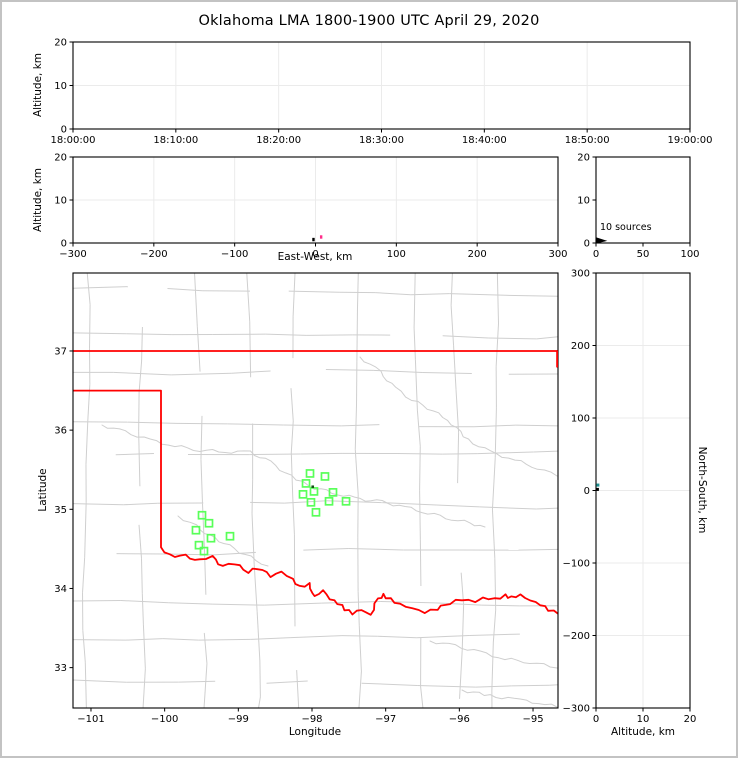 Image resolution: width=738 pixels, height=758 pixels. I want to click on tick-label: 36, so click(60, 431).